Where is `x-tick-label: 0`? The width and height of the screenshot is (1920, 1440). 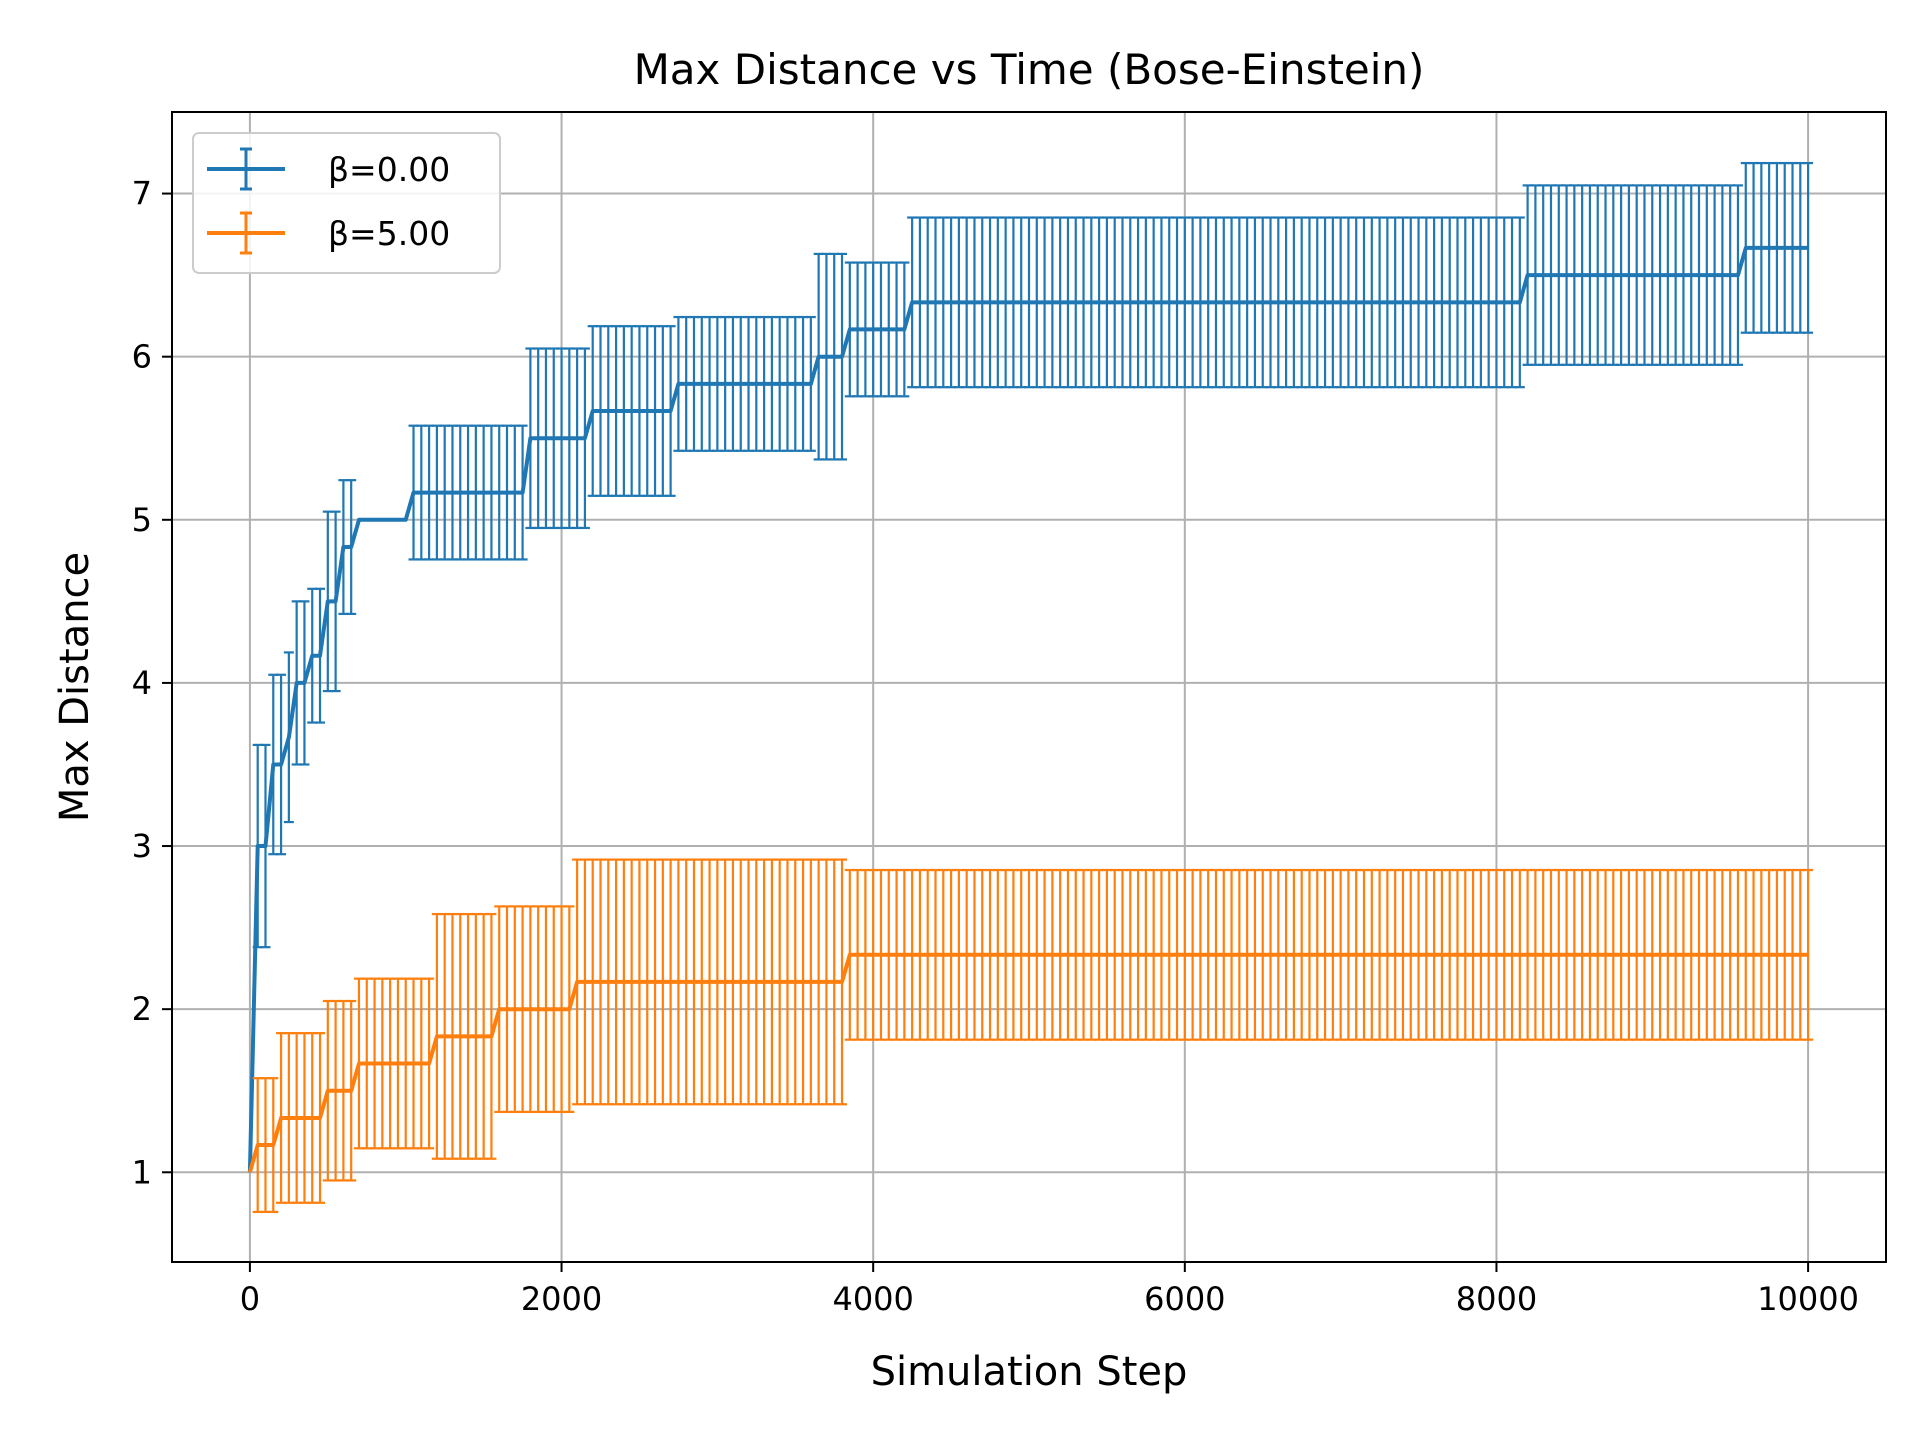
x-tick-label: 0 is located at coordinates (250, 1299).